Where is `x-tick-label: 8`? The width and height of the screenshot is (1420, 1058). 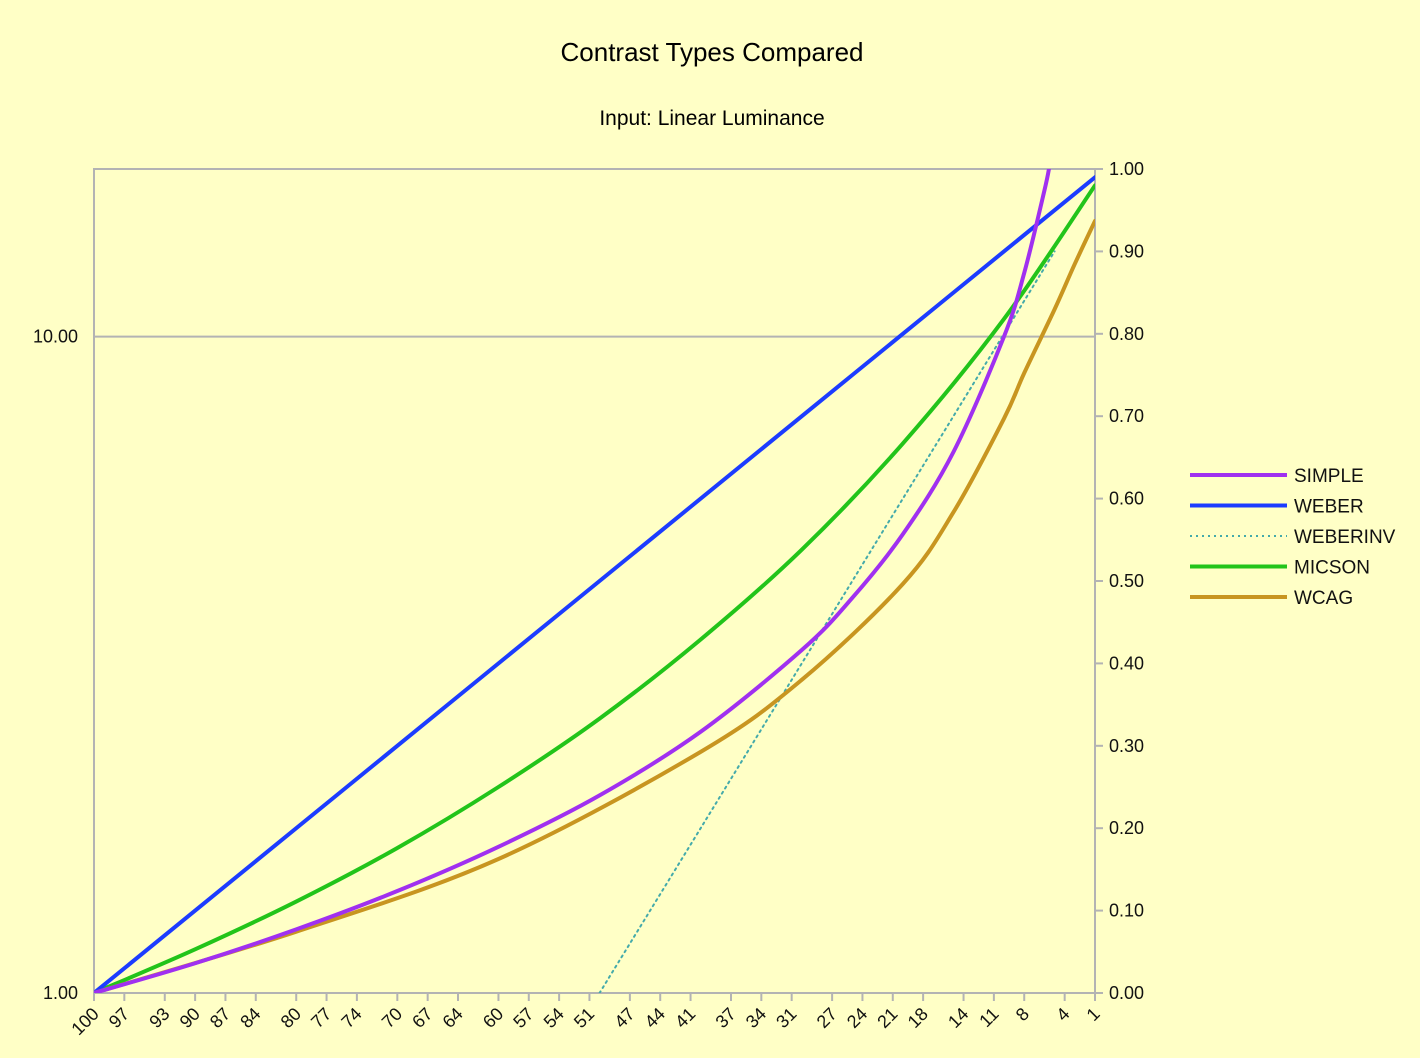
x-tick-label: 8 is located at coordinates (1022, 1014).